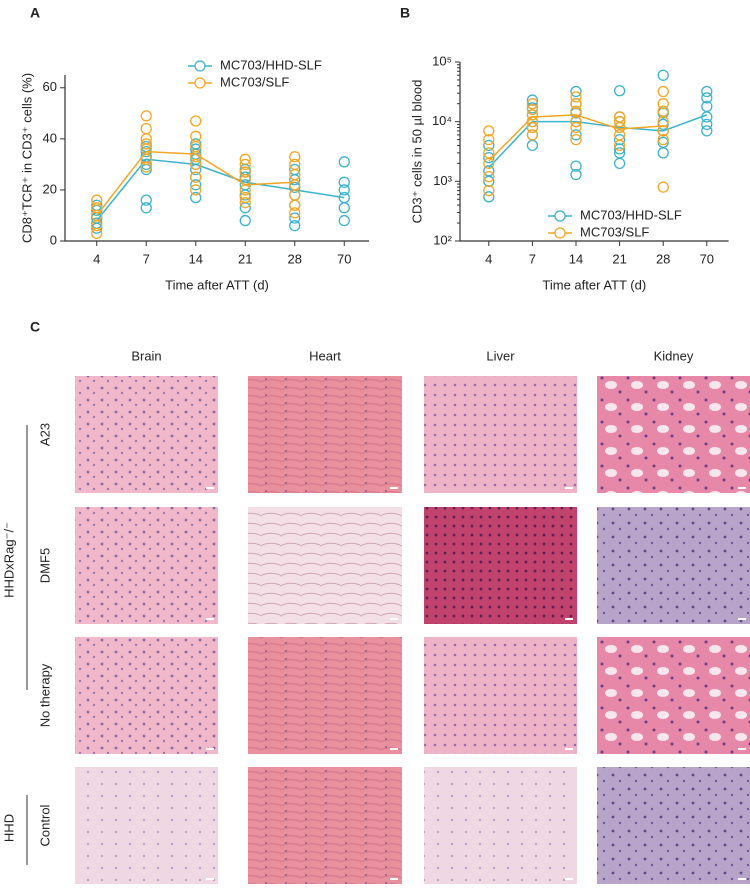  What do you see at coordinates (674, 355) in the screenshot?
I see `column-header: Kidney` at bounding box center [674, 355].